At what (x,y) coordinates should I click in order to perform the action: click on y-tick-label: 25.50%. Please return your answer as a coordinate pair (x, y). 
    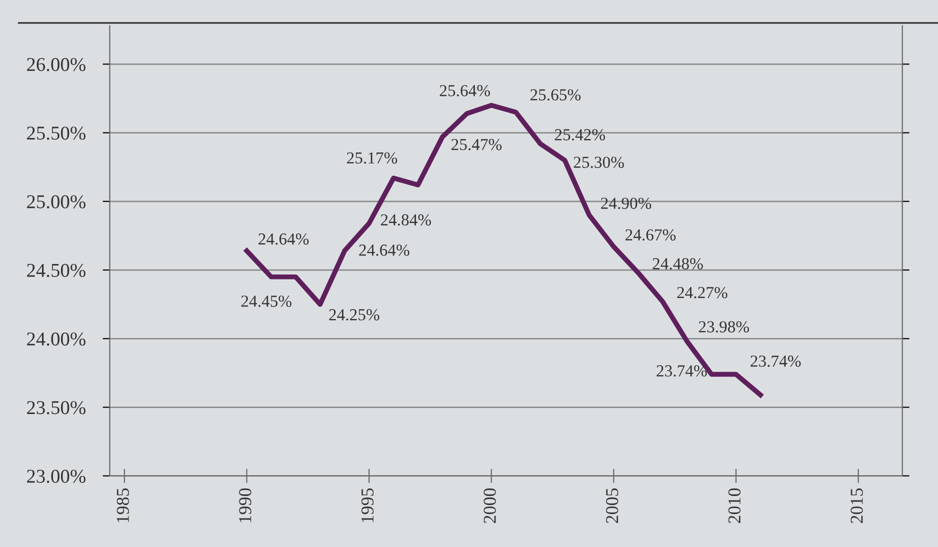
    Looking at the image, I should click on (56, 133).